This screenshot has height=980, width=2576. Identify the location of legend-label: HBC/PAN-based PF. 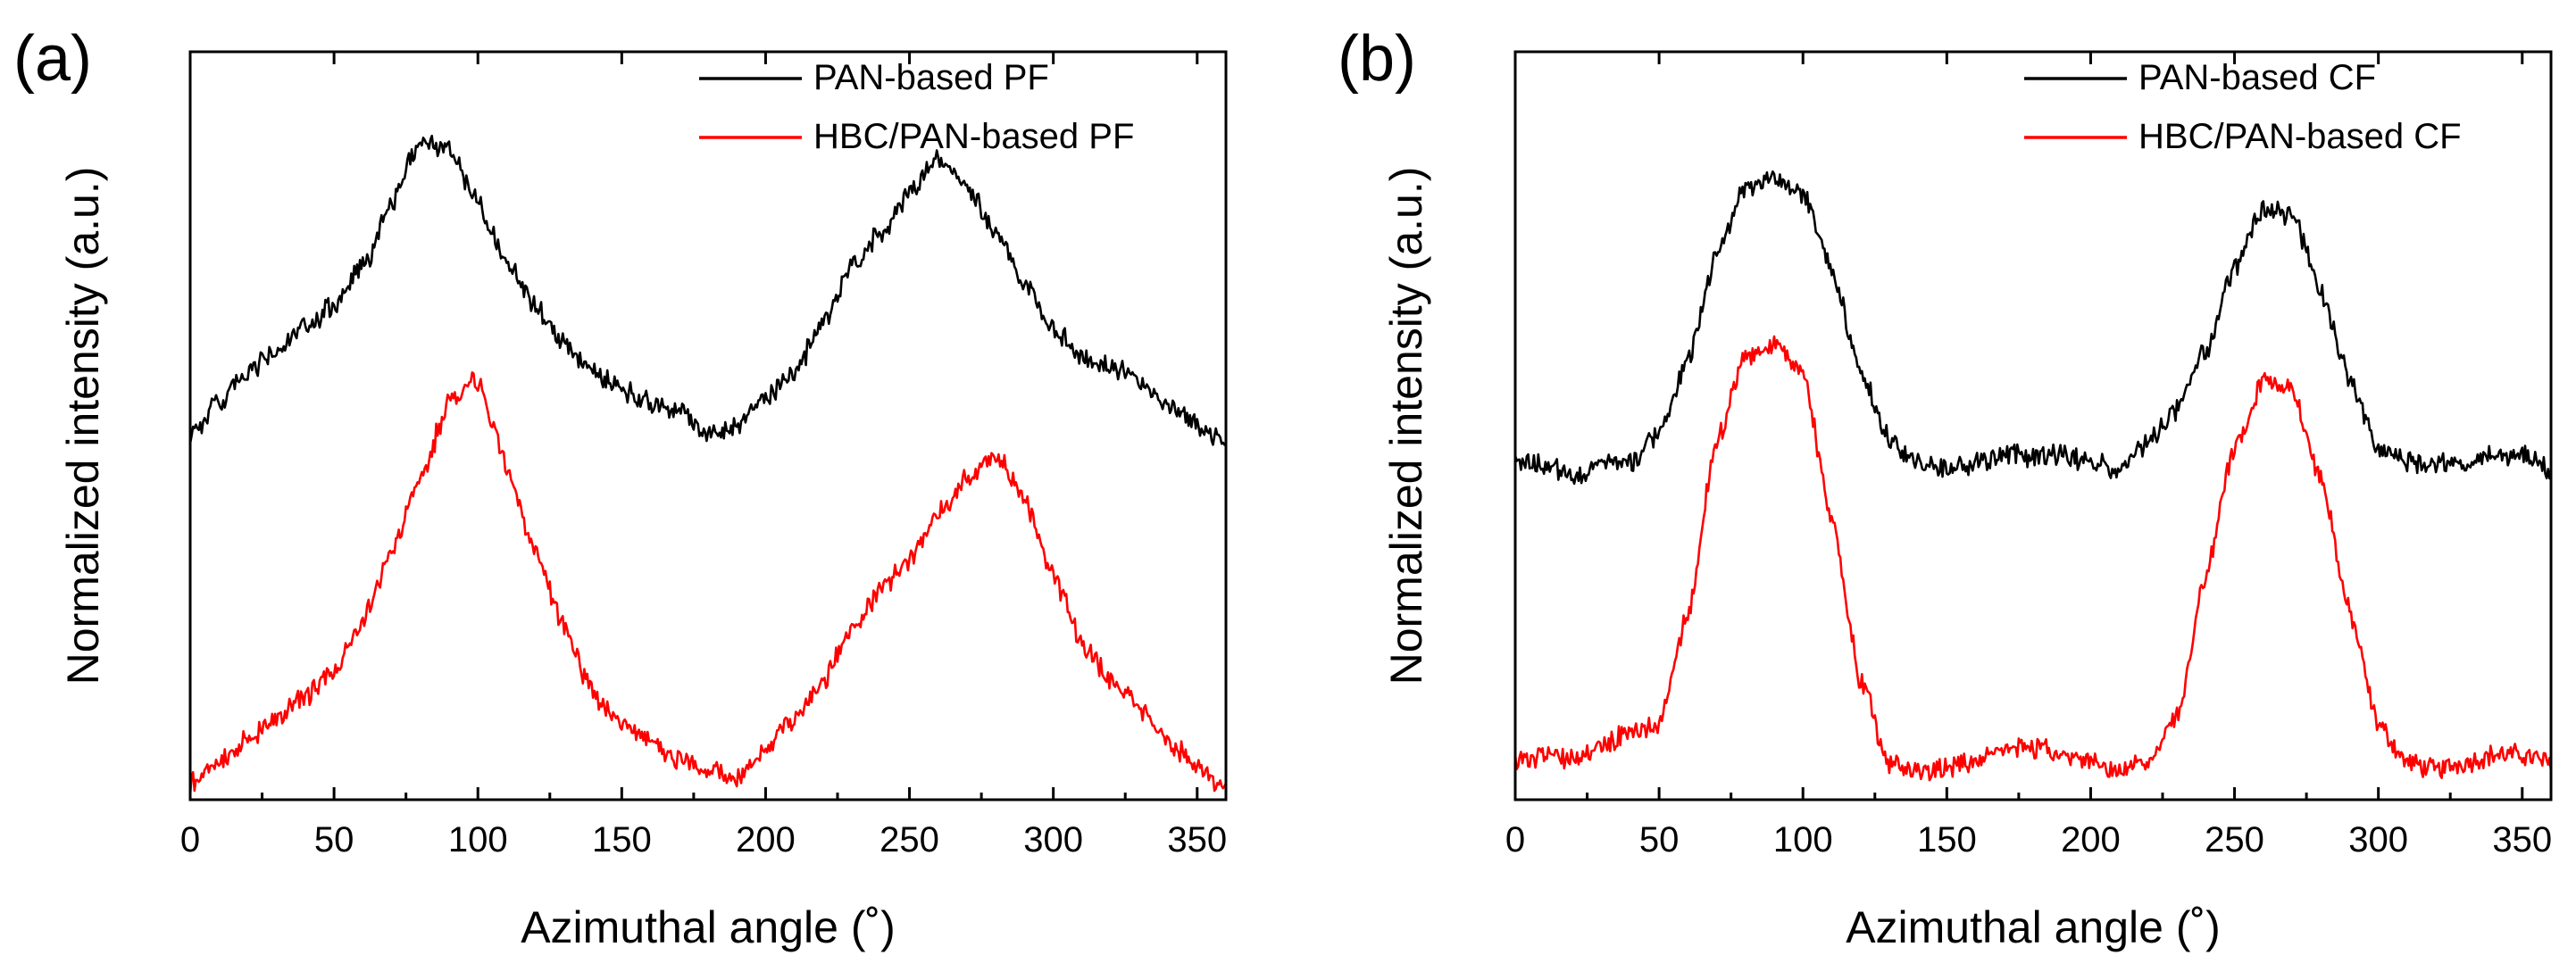
(973, 136).